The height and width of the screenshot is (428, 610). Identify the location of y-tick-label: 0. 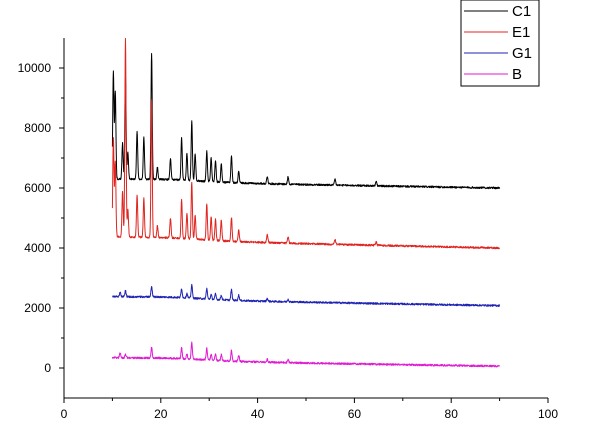
(47, 368).